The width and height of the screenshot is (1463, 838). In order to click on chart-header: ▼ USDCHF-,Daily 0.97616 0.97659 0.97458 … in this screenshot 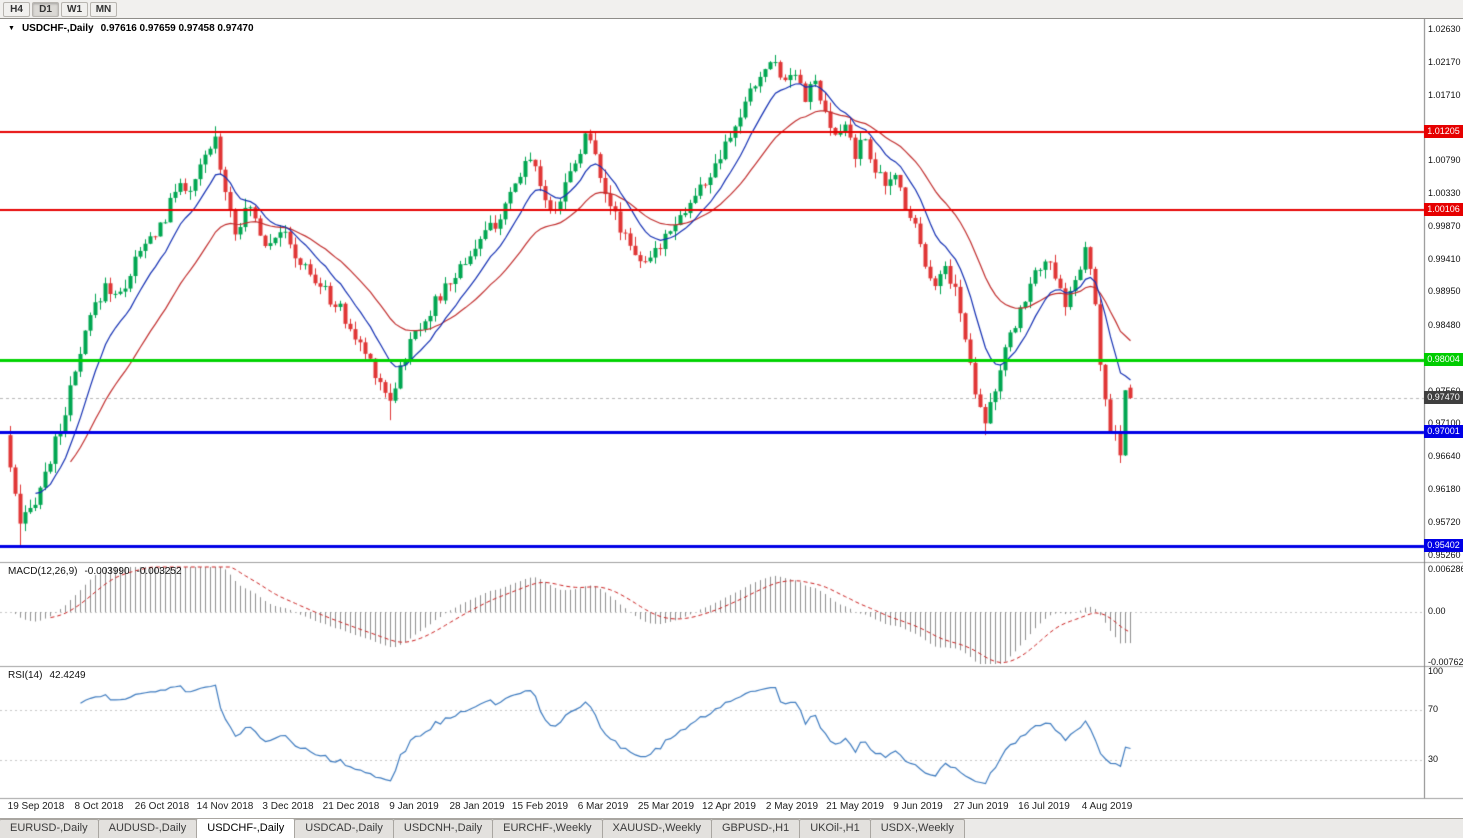, I will do `click(131, 28)`.